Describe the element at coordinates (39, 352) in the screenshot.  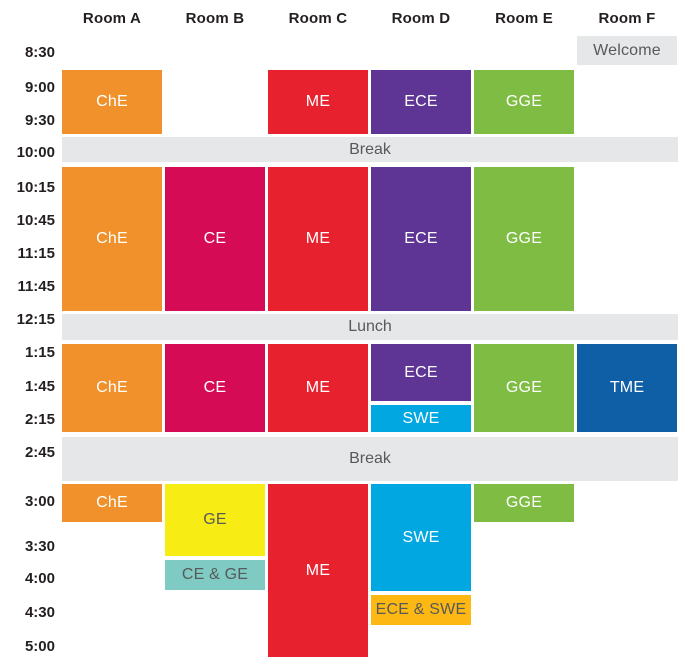
I see `time-label-1:15: 1:15` at that location.